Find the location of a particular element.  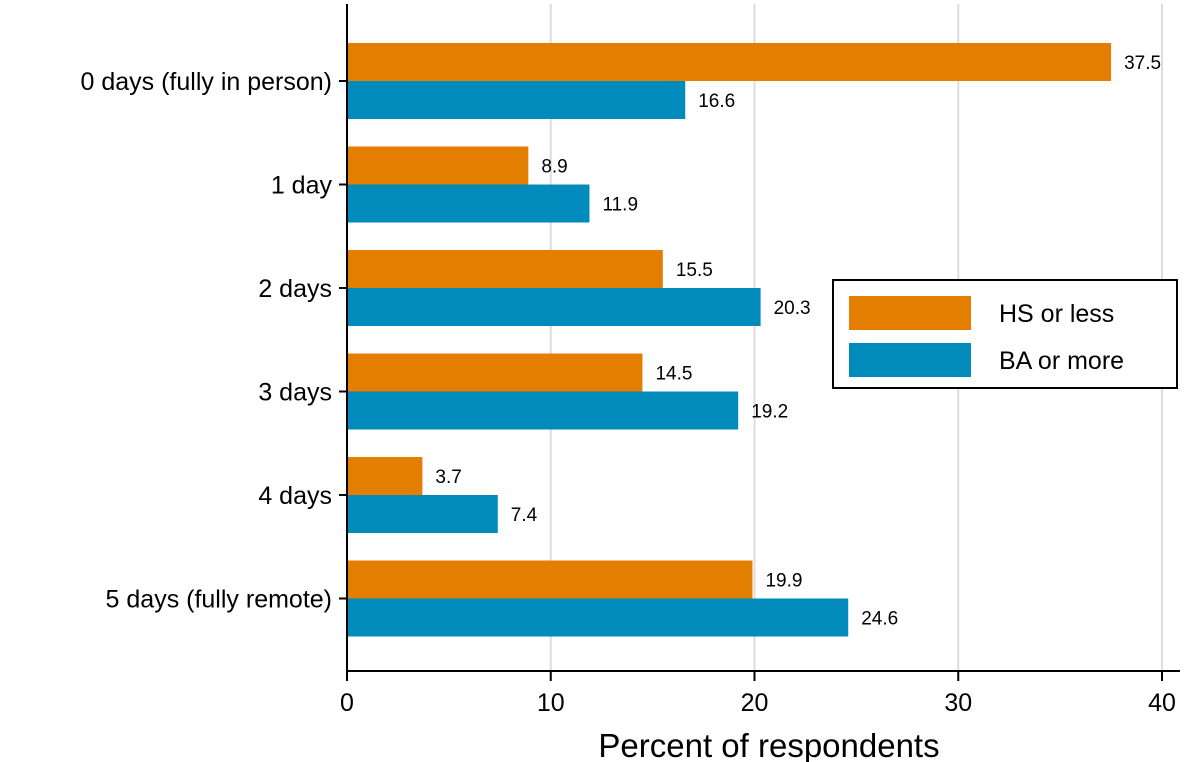

legend-swatch-ba-or-more is located at coordinates (910, 360).